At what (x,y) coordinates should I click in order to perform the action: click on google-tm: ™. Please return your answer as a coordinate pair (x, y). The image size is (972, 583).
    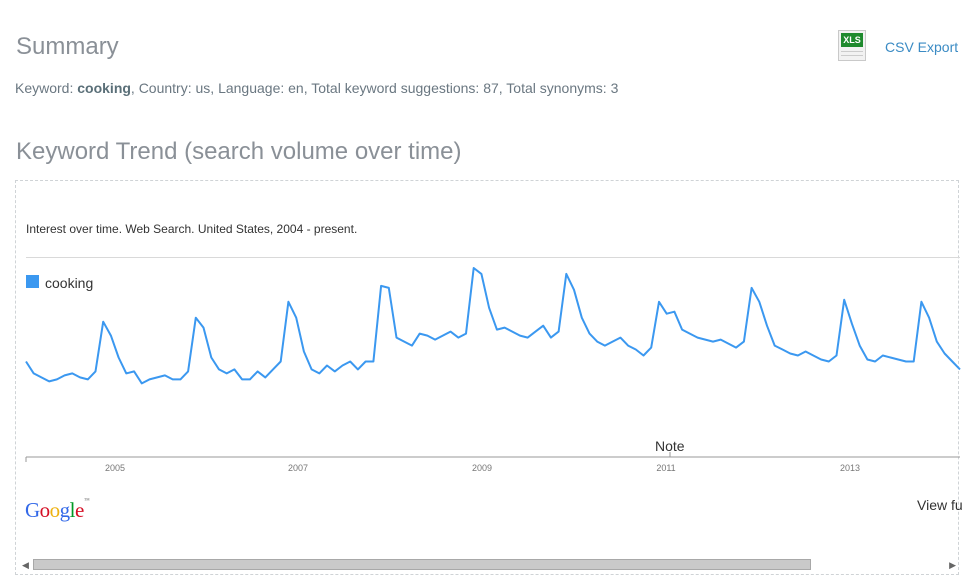
    Looking at the image, I should click on (86, 501).